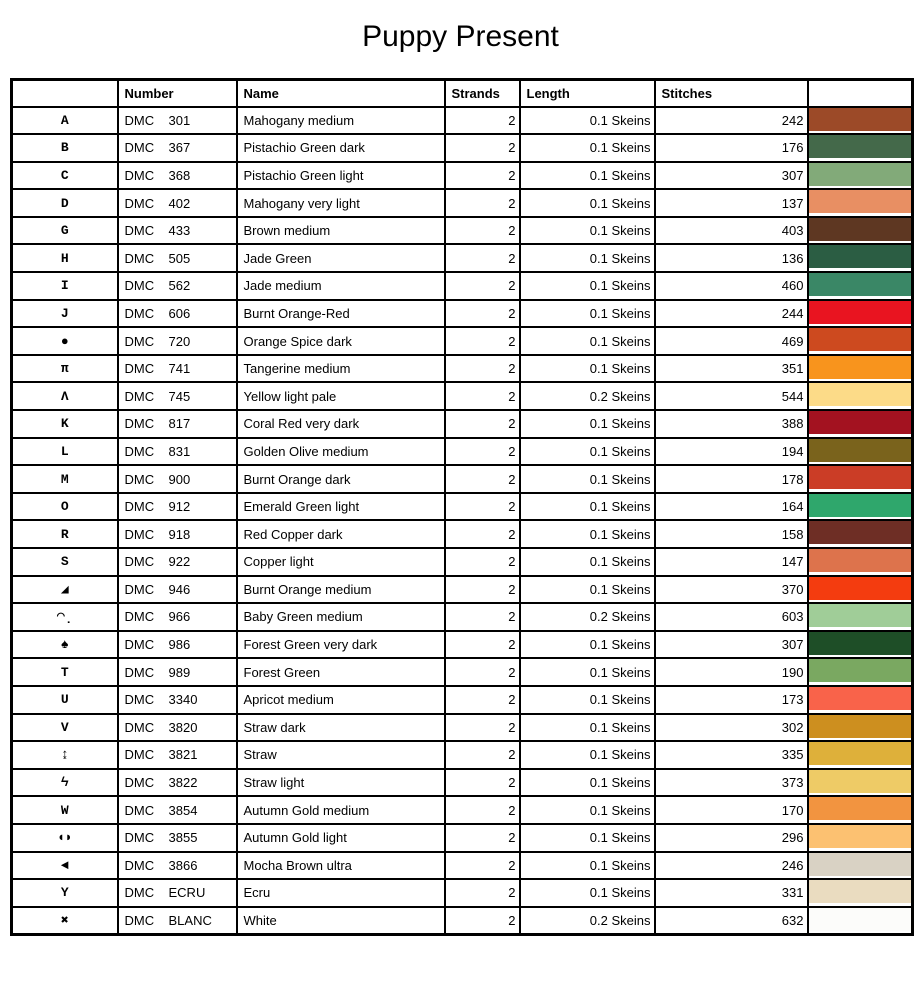 The image size is (921, 992). I want to click on stitches-cell: 178, so click(731, 479).